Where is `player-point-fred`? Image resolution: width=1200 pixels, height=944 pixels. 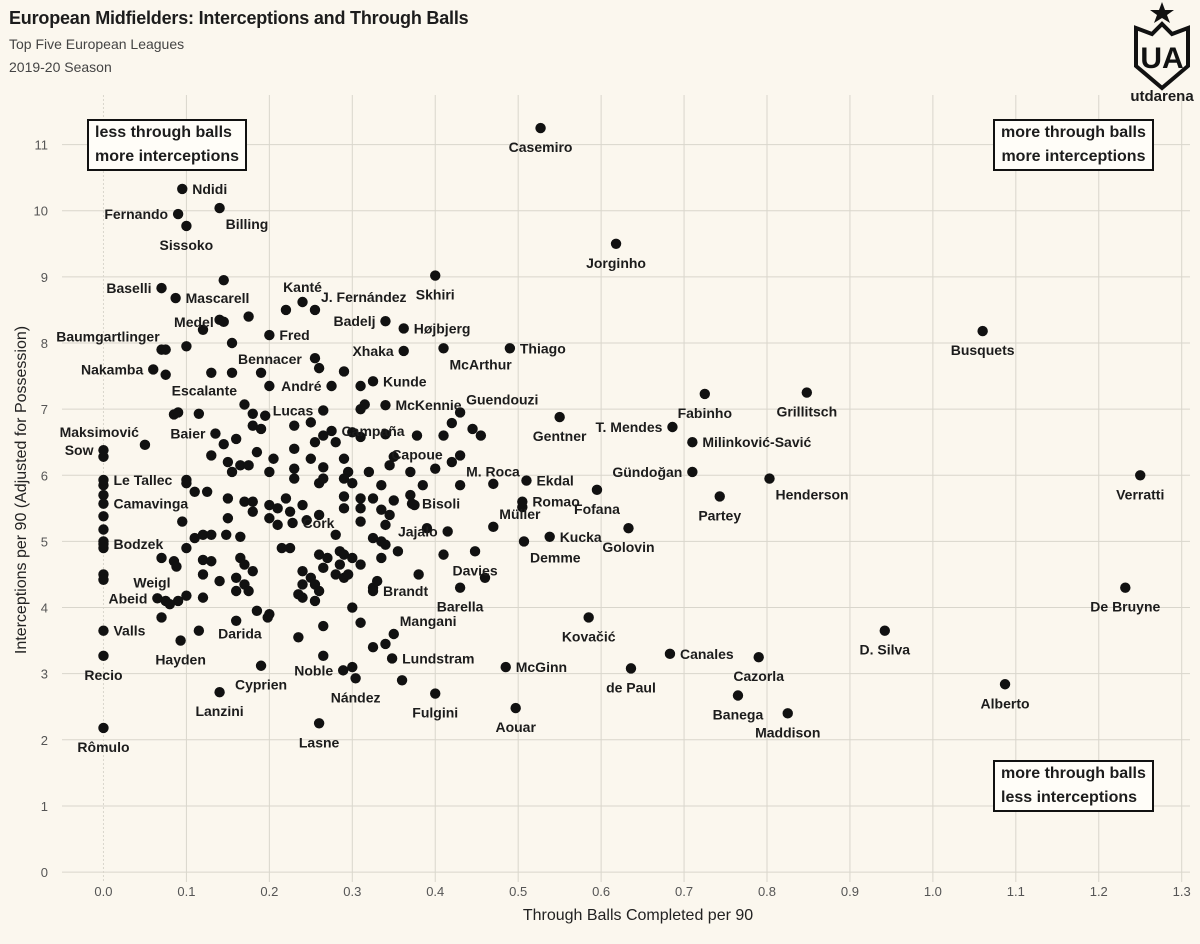
player-point-fred is located at coordinates (269, 335).